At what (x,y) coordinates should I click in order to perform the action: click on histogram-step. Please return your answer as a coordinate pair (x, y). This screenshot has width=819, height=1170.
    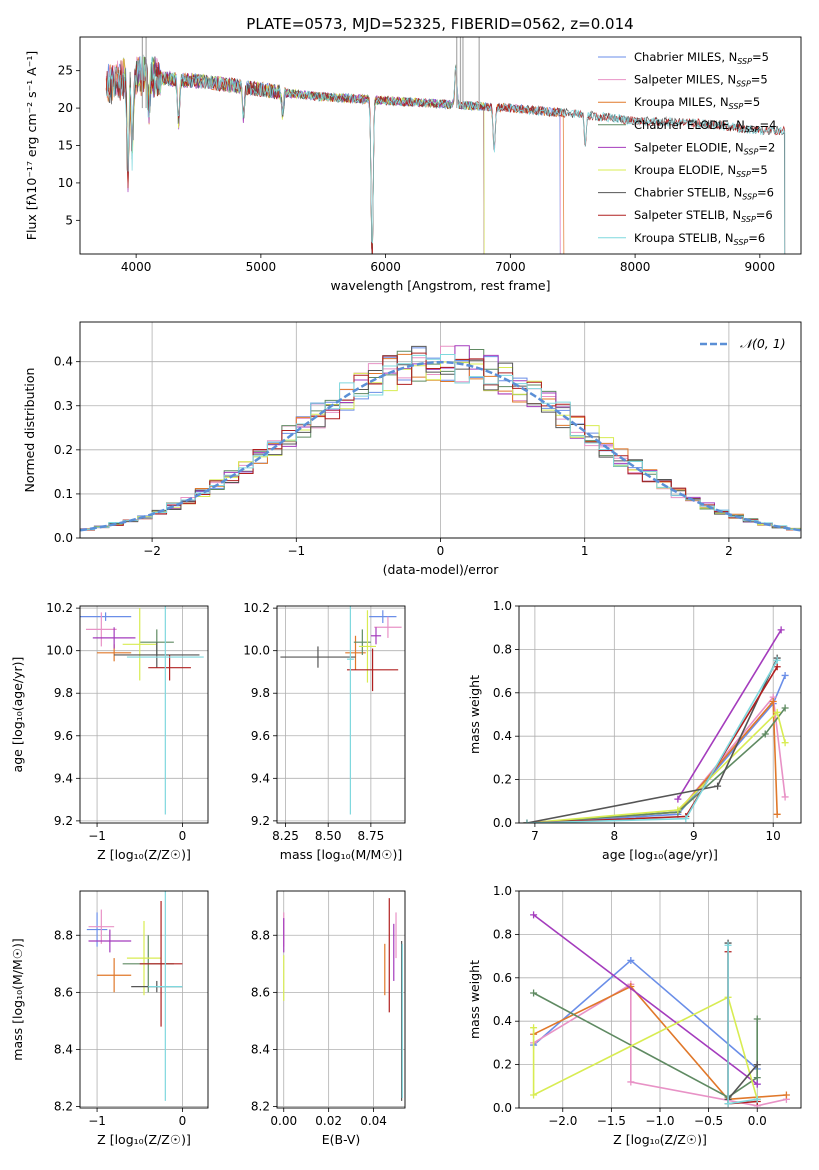
    Looking at the image, I should click on (440, 442).